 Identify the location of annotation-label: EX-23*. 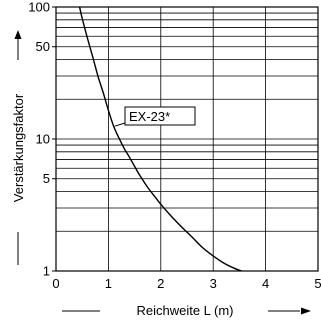
(149, 116).